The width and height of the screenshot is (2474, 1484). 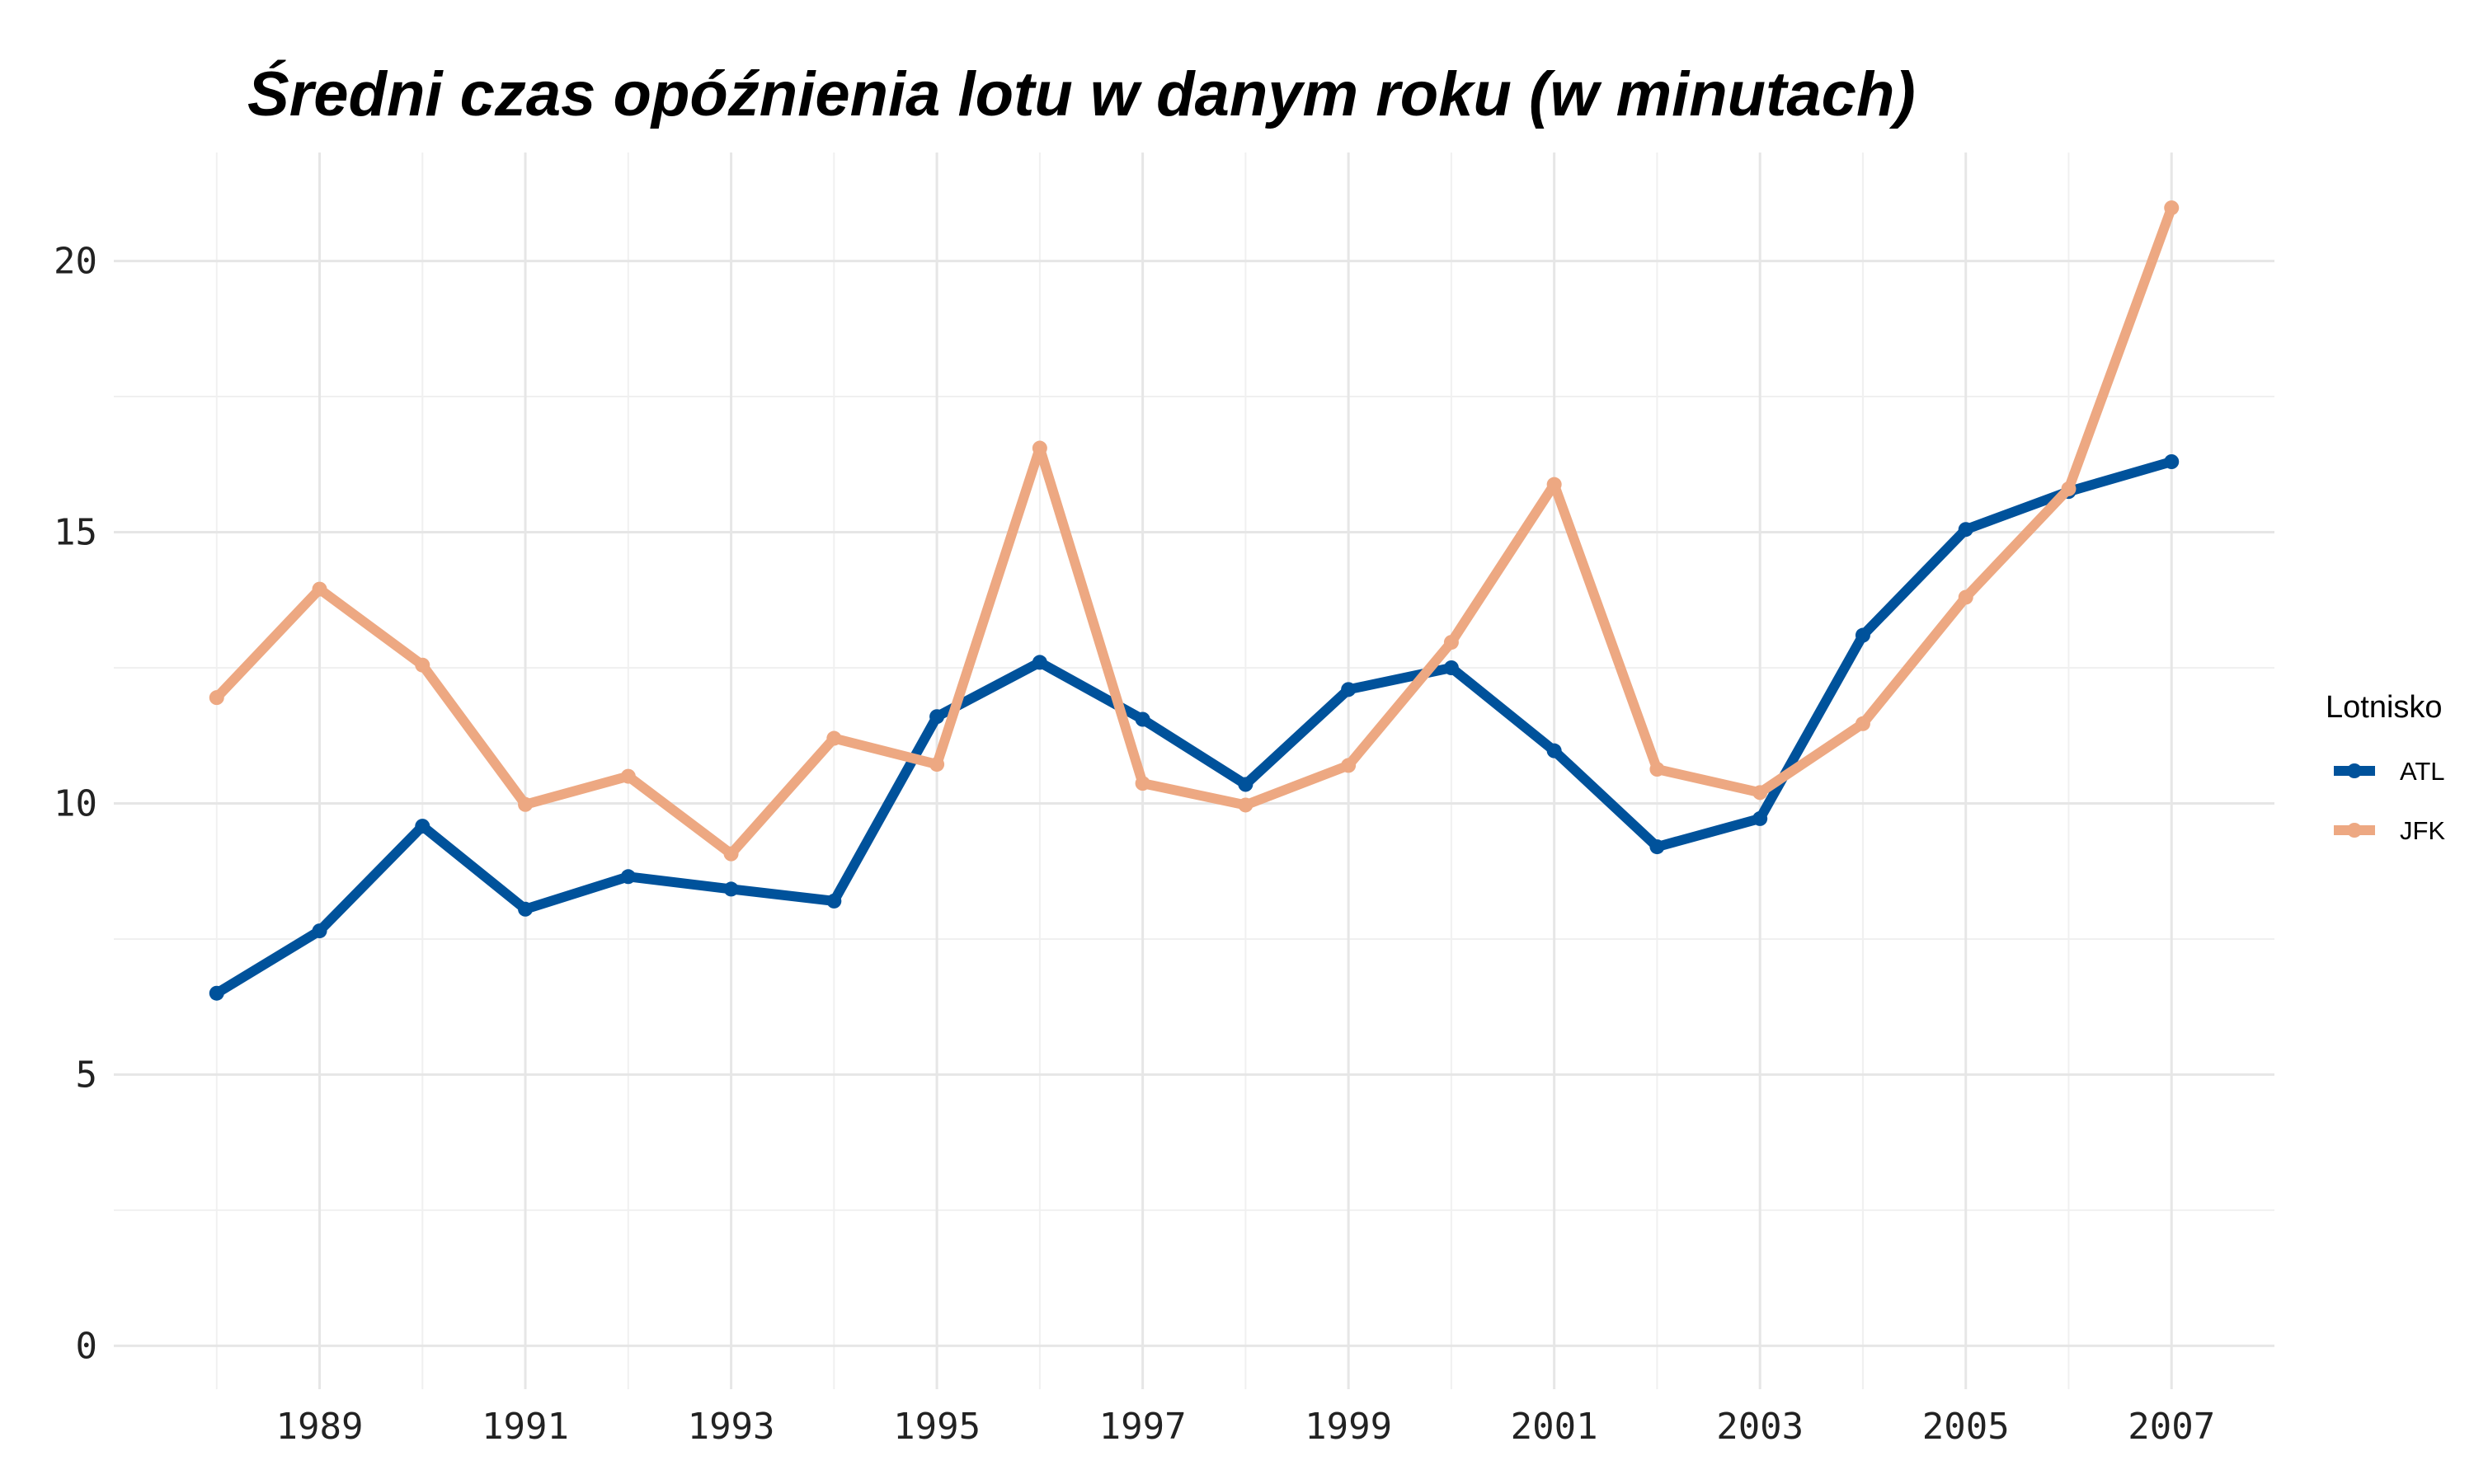 I want to click on legend: Lotnisko ATL JFK, so click(x=2385, y=767).